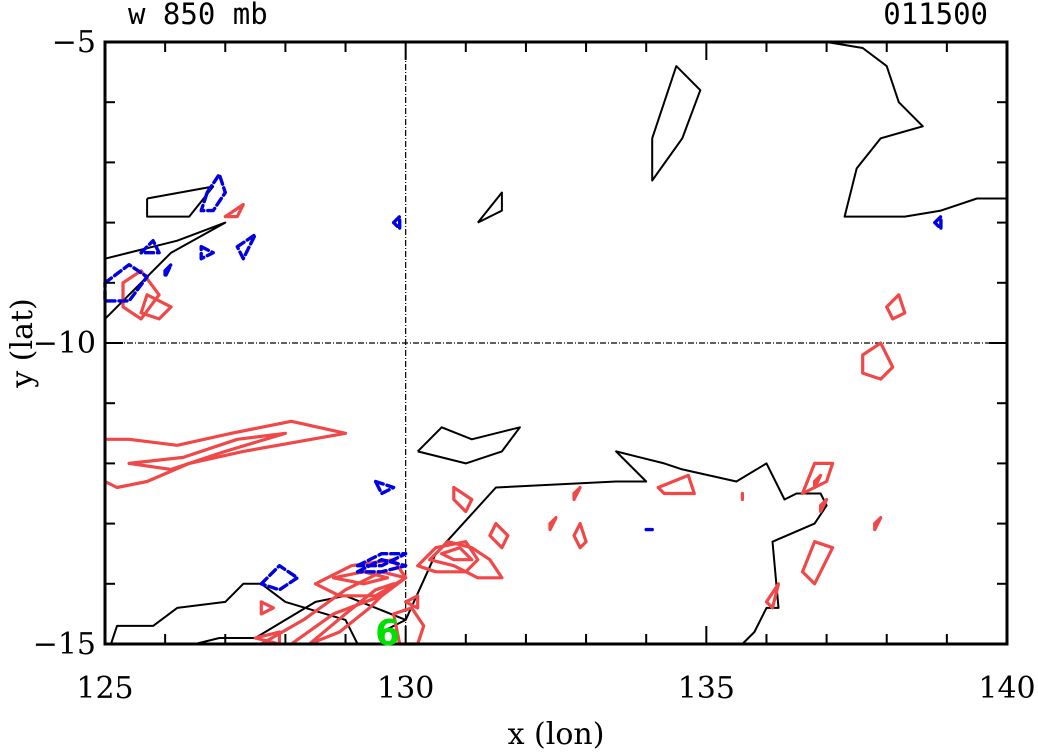 This screenshot has height=752, width=1038. What do you see at coordinates (935, 15) in the screenshot?
I see `chart-timestamp: 011500` at bounding box center [935, 15].